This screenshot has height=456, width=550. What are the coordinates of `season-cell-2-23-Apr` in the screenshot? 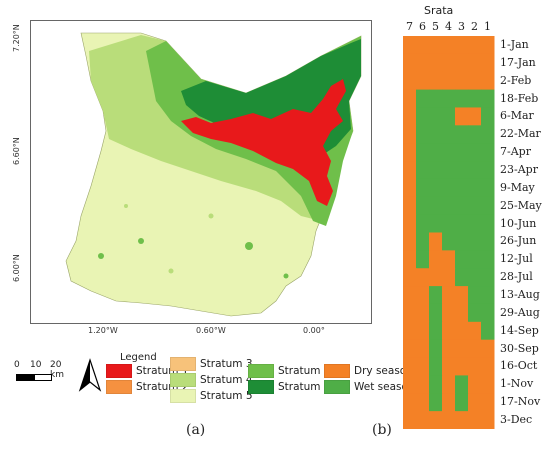 It's located at (475, 170).